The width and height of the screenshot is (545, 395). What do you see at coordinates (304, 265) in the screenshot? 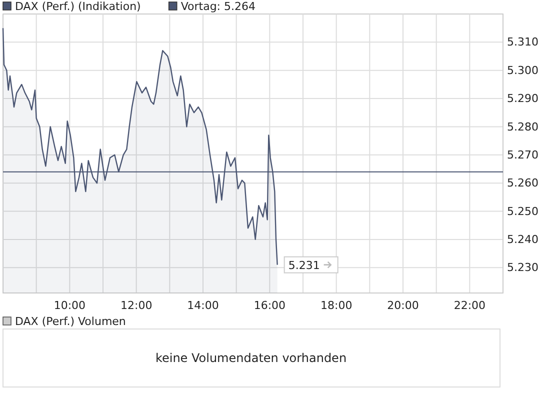
I see `annotation: 5.231` at bounding box center [304, 265].